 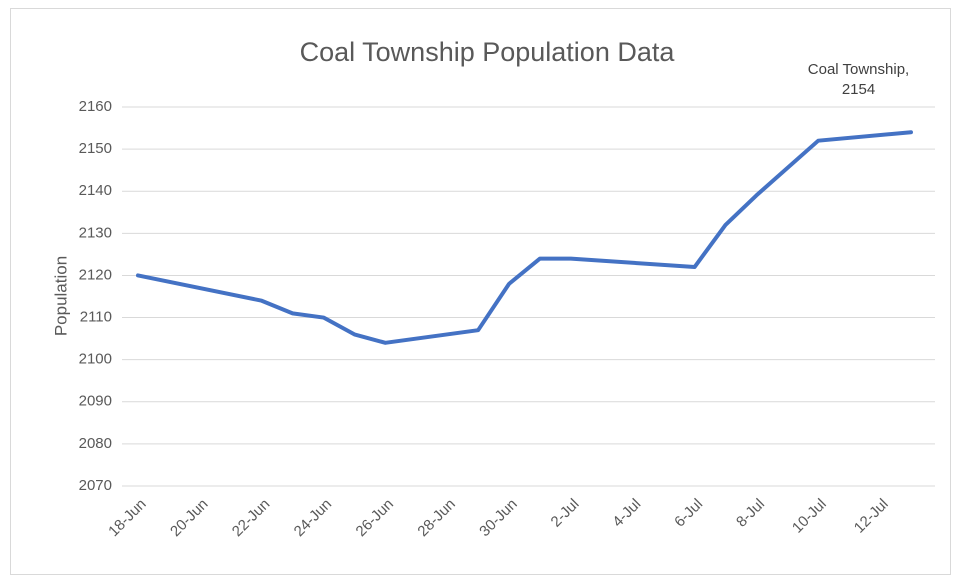 What do you see at coordinates (95, 106) in the screenshot?
I see `y-tick-label: 2160` at bounding box center [95, 106].